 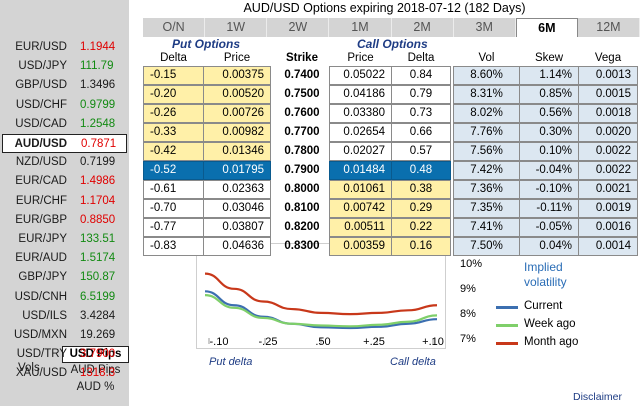 What do you see at coordinates (549, 170) in the screenshot?
I see `skew-cell: -0.04%` at bounding box center [549, 170].